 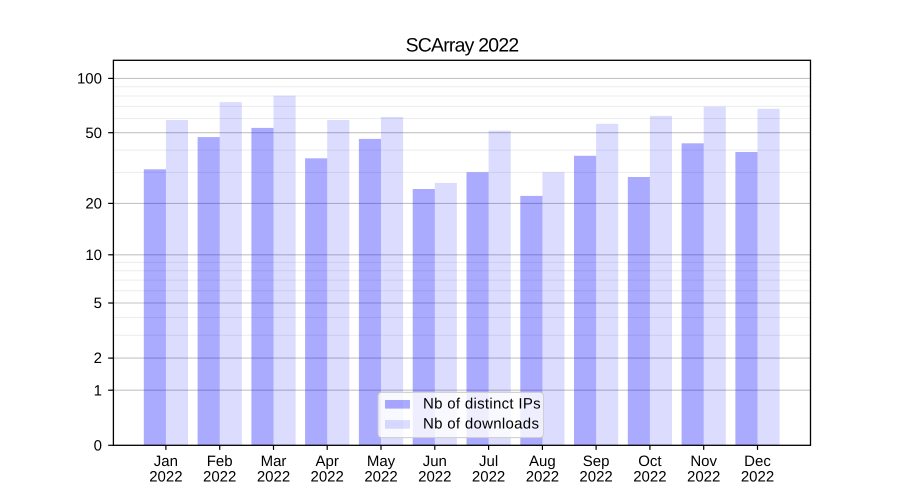 I want to click on svg-text: Apr, so click(x=327, y=461).